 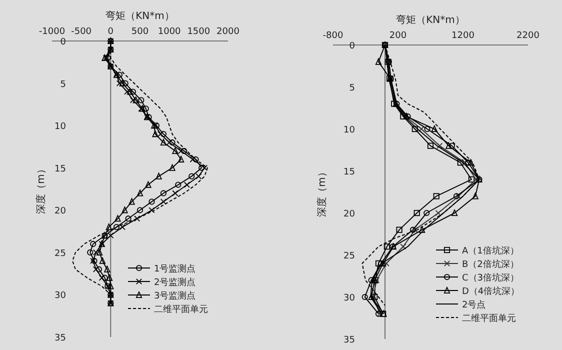 I want to click on x-tick-label: -800, so click(x=333, y=36).